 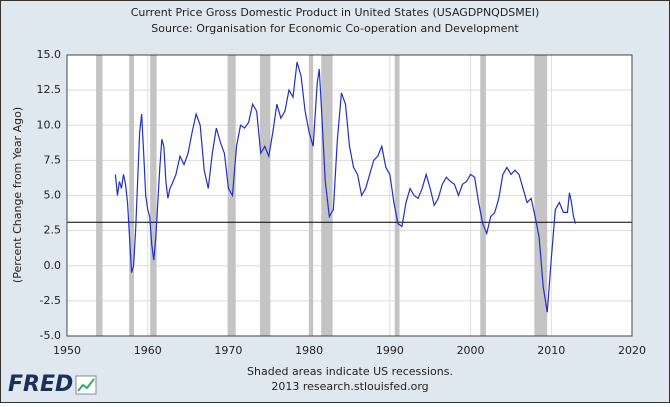 I want to click on note: Shaded areas indicate US recessions., so click(x=350, y=371).